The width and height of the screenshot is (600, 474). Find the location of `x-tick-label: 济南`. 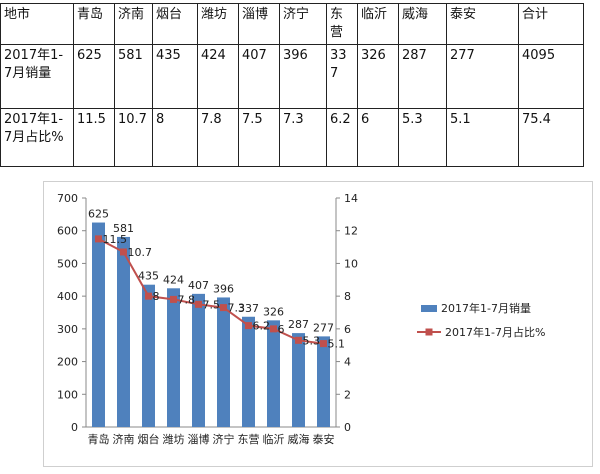

x-tick-label: 济南 is located at coordinates (124, 439).